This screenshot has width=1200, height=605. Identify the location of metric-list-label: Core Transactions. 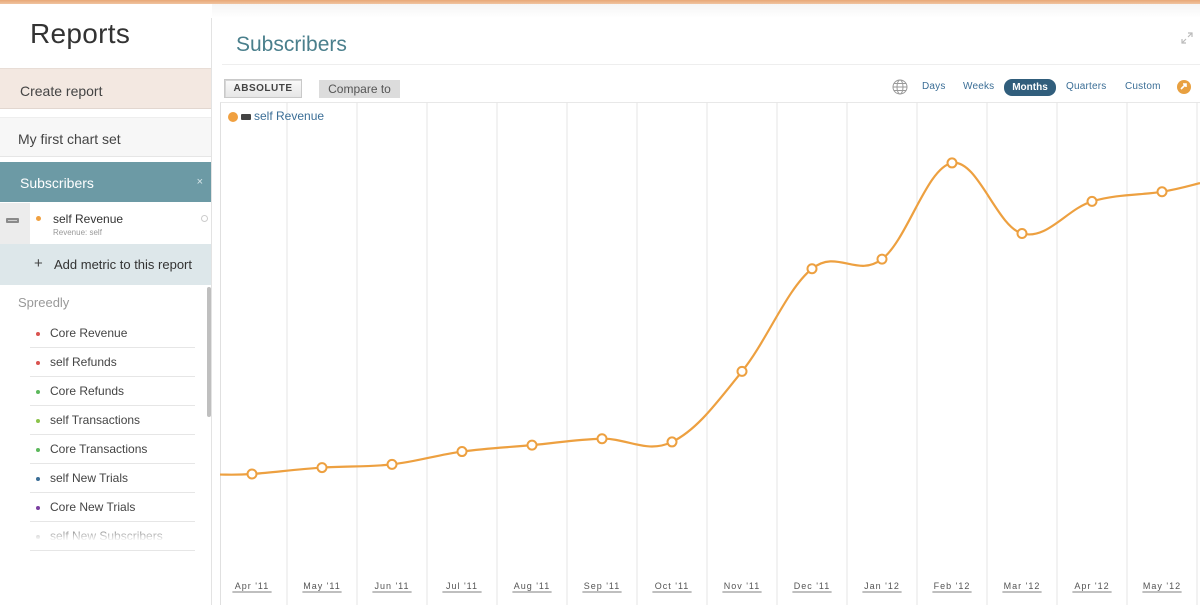
(99, 449).